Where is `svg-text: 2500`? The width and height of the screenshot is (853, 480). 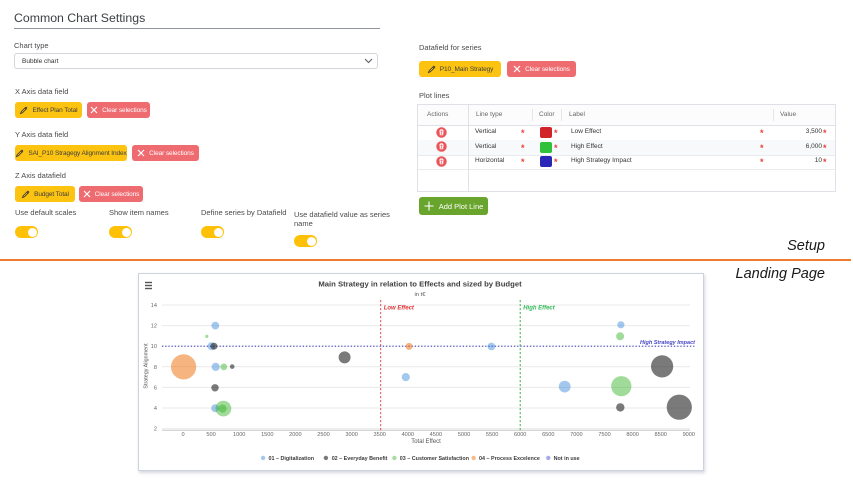 svg-text: 2500 is located at coordinates (323, 435).